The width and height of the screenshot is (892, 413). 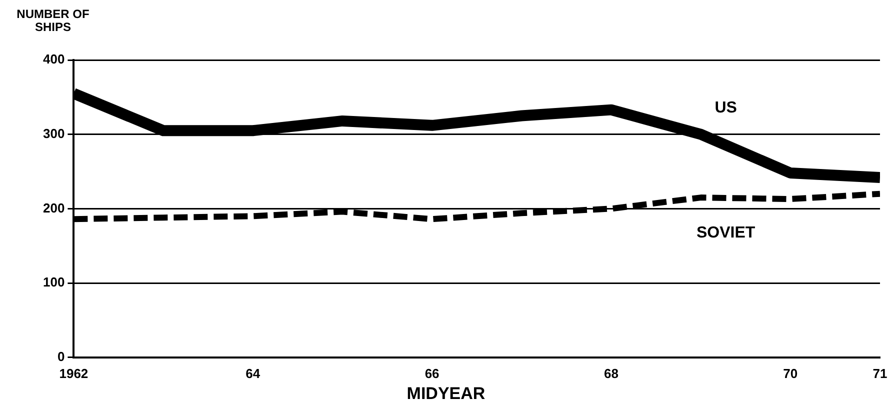 I want to click on y-tick-label: 0, so click(x=61, y=356).